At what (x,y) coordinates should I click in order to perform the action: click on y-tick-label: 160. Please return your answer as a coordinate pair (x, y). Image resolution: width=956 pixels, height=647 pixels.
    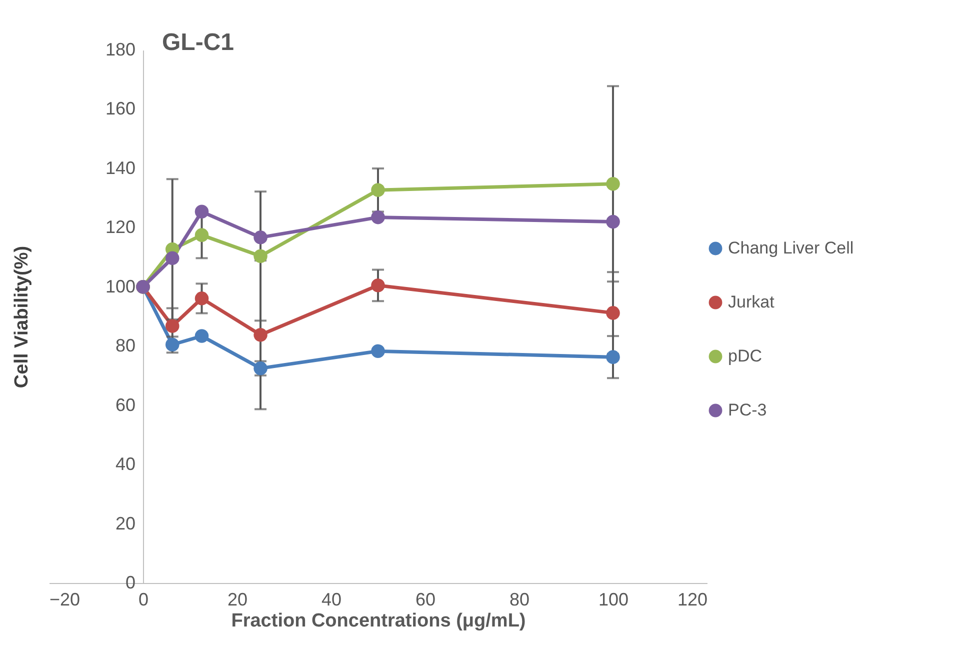
    Looking at the image, I should click on (120, 108).